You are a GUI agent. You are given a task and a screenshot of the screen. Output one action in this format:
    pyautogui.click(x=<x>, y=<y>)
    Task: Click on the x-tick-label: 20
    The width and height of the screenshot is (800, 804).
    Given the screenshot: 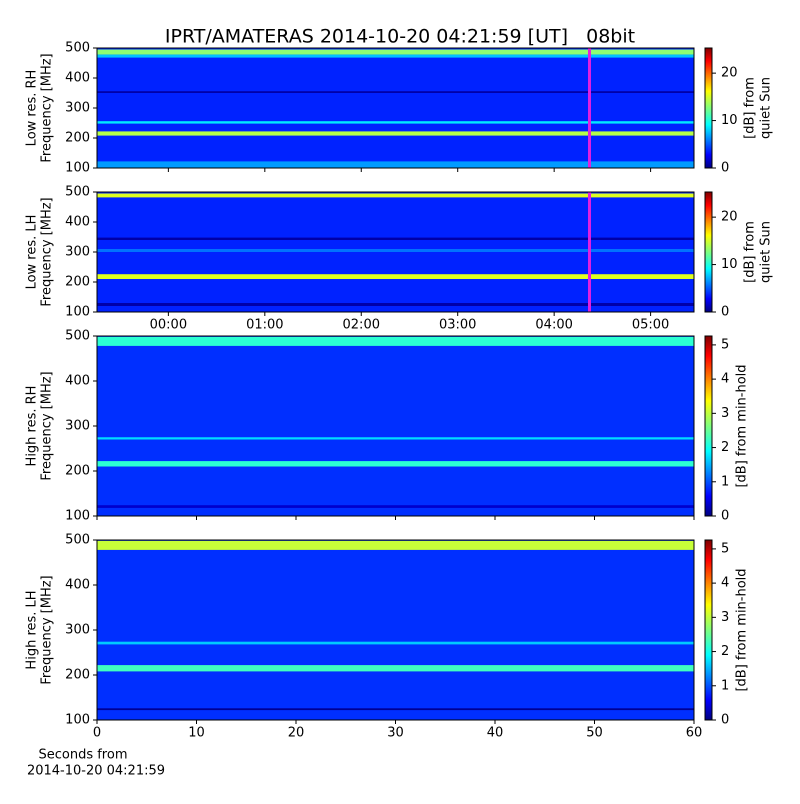 What is the action you would take?
    pyautogui.click(x=296, y=733)
    